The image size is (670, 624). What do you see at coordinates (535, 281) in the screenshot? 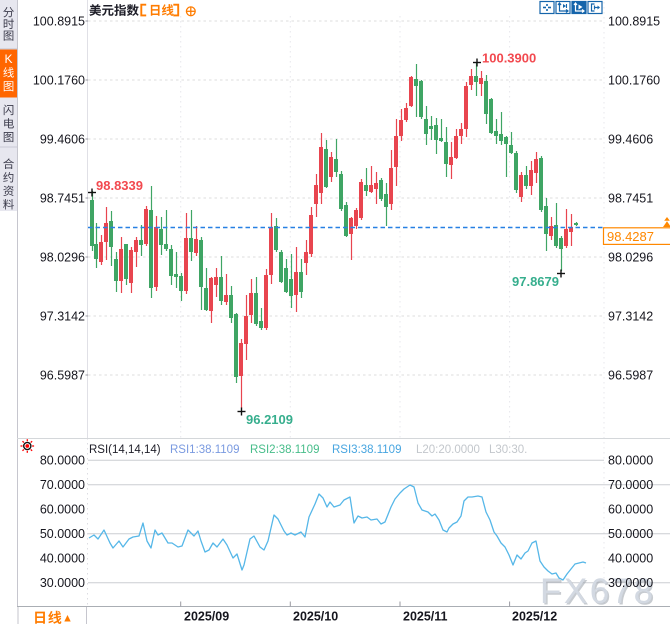
I see `svg-text: 97.8679` at bounding box center [535, 281].